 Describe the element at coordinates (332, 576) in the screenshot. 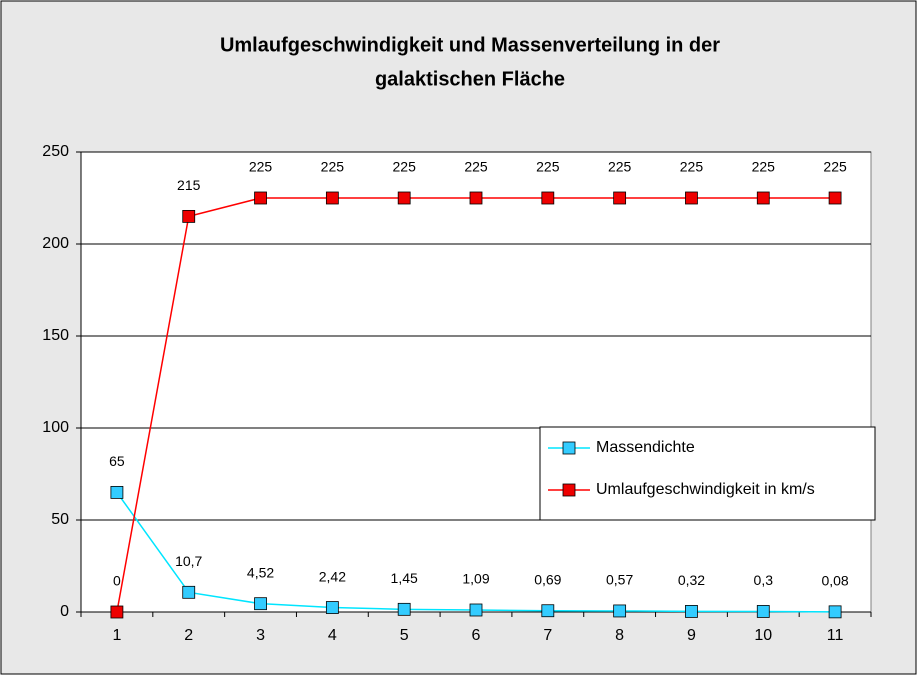

I see `data-label: 2,42` at that location.